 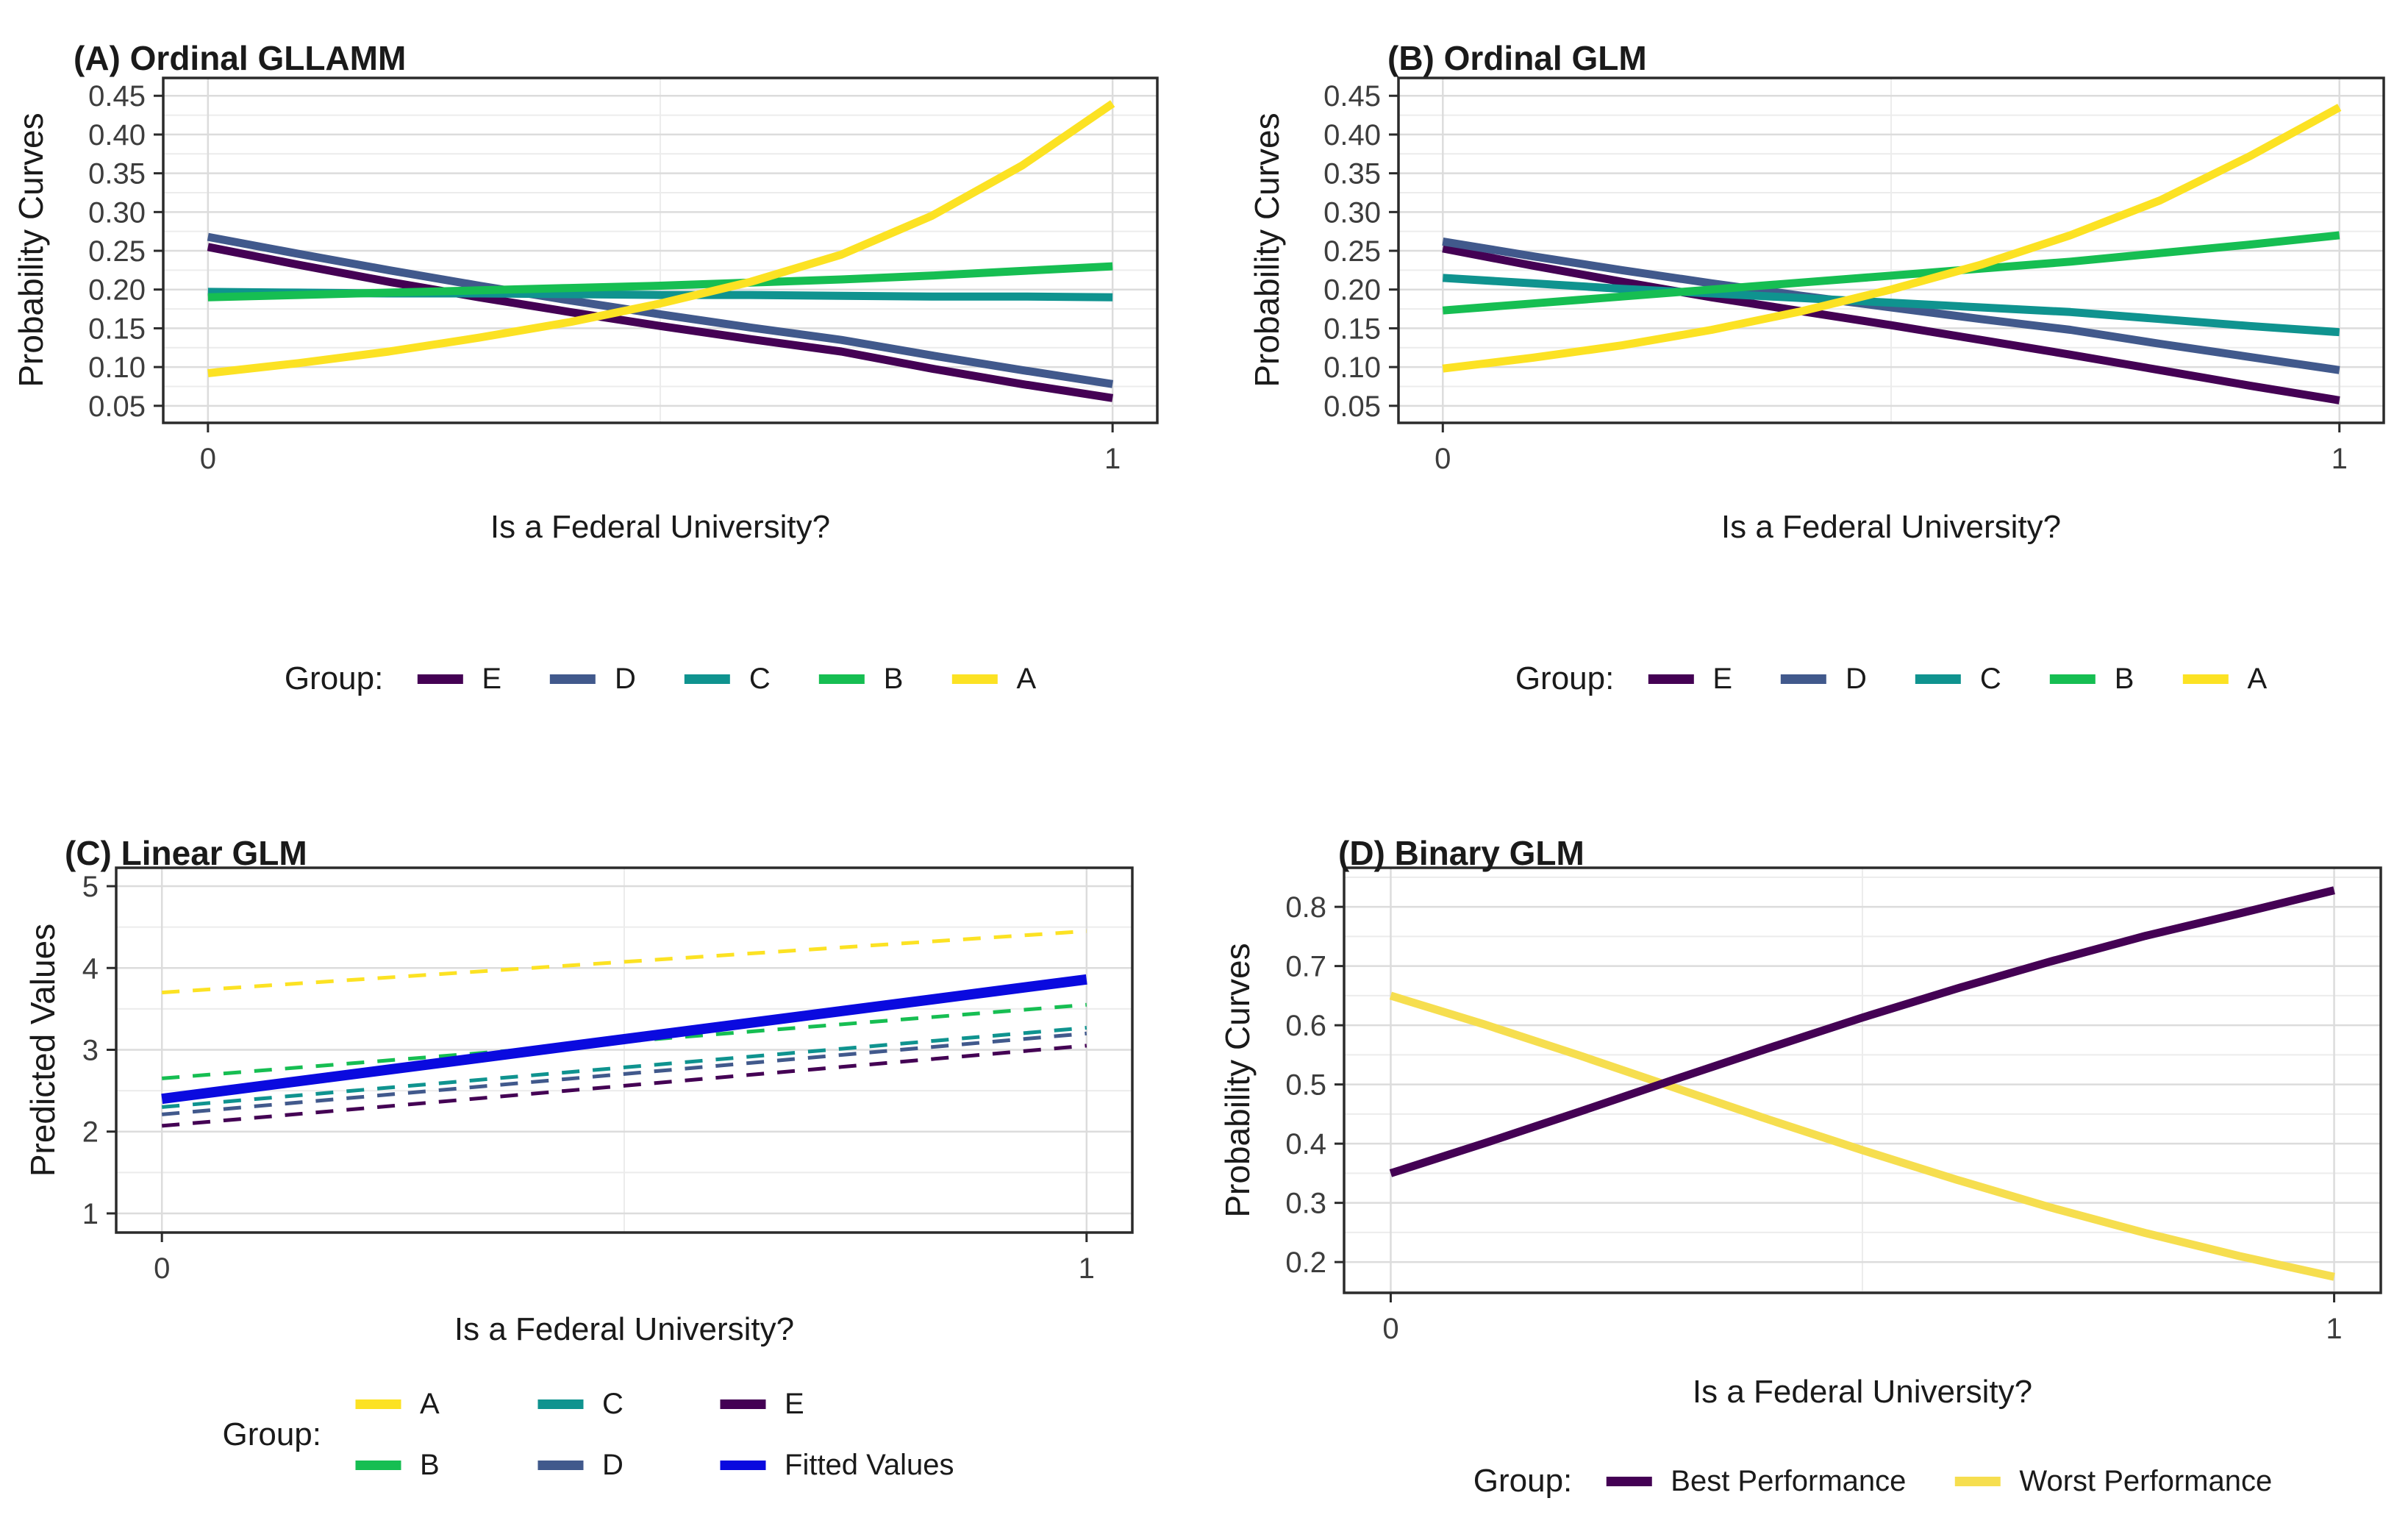 I want to click on legend-items: Best Performance Worst Performance, so click(x=1939, y=1481).